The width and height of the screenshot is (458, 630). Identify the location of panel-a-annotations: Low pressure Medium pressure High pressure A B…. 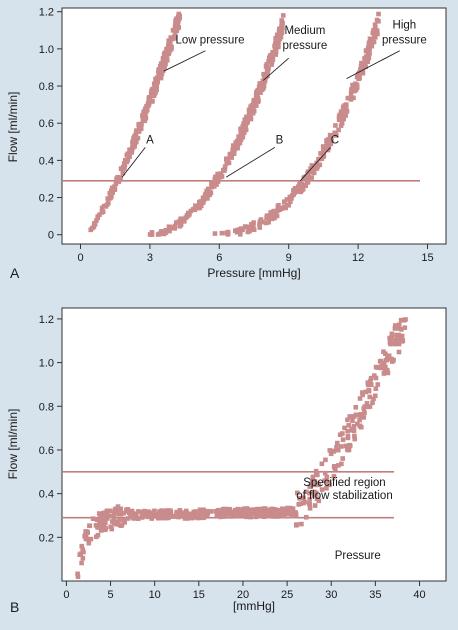
(286, 82).